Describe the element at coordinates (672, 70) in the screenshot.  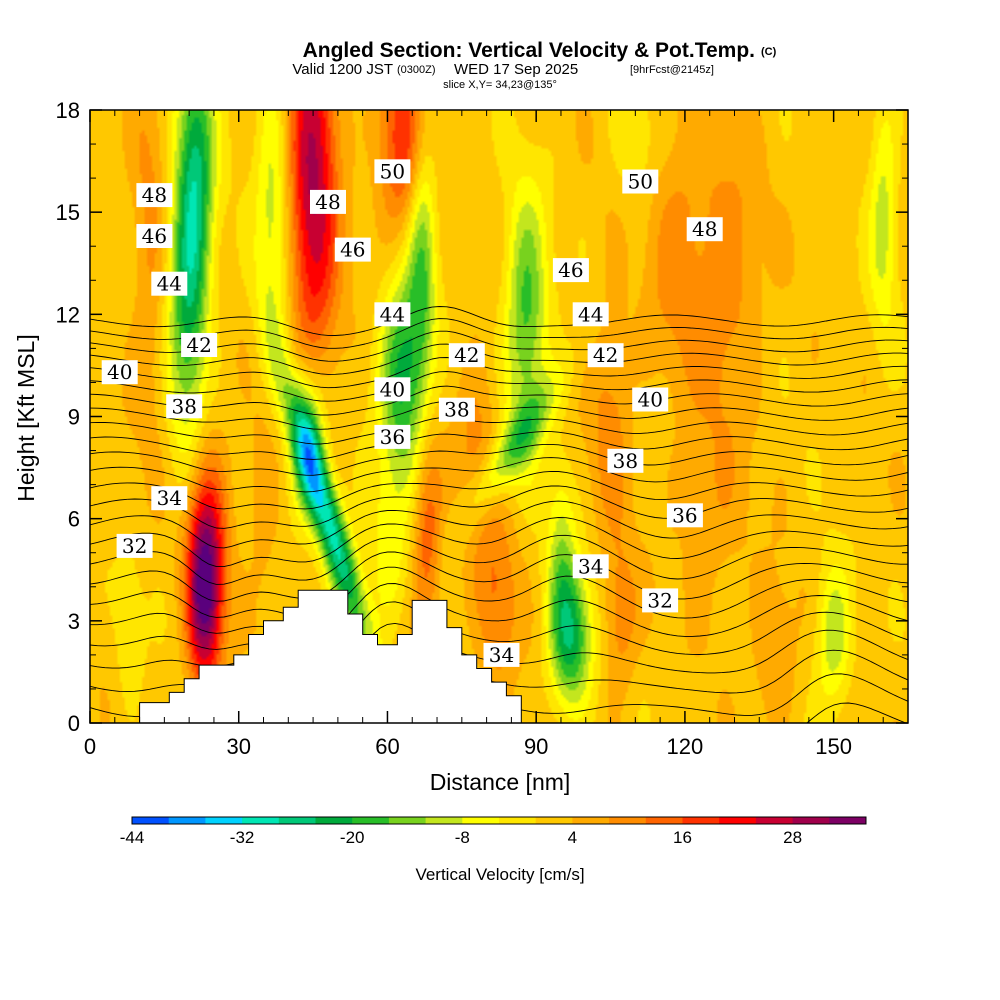
I see `forecast-info: [9hrFcst@2145z]` at that location.